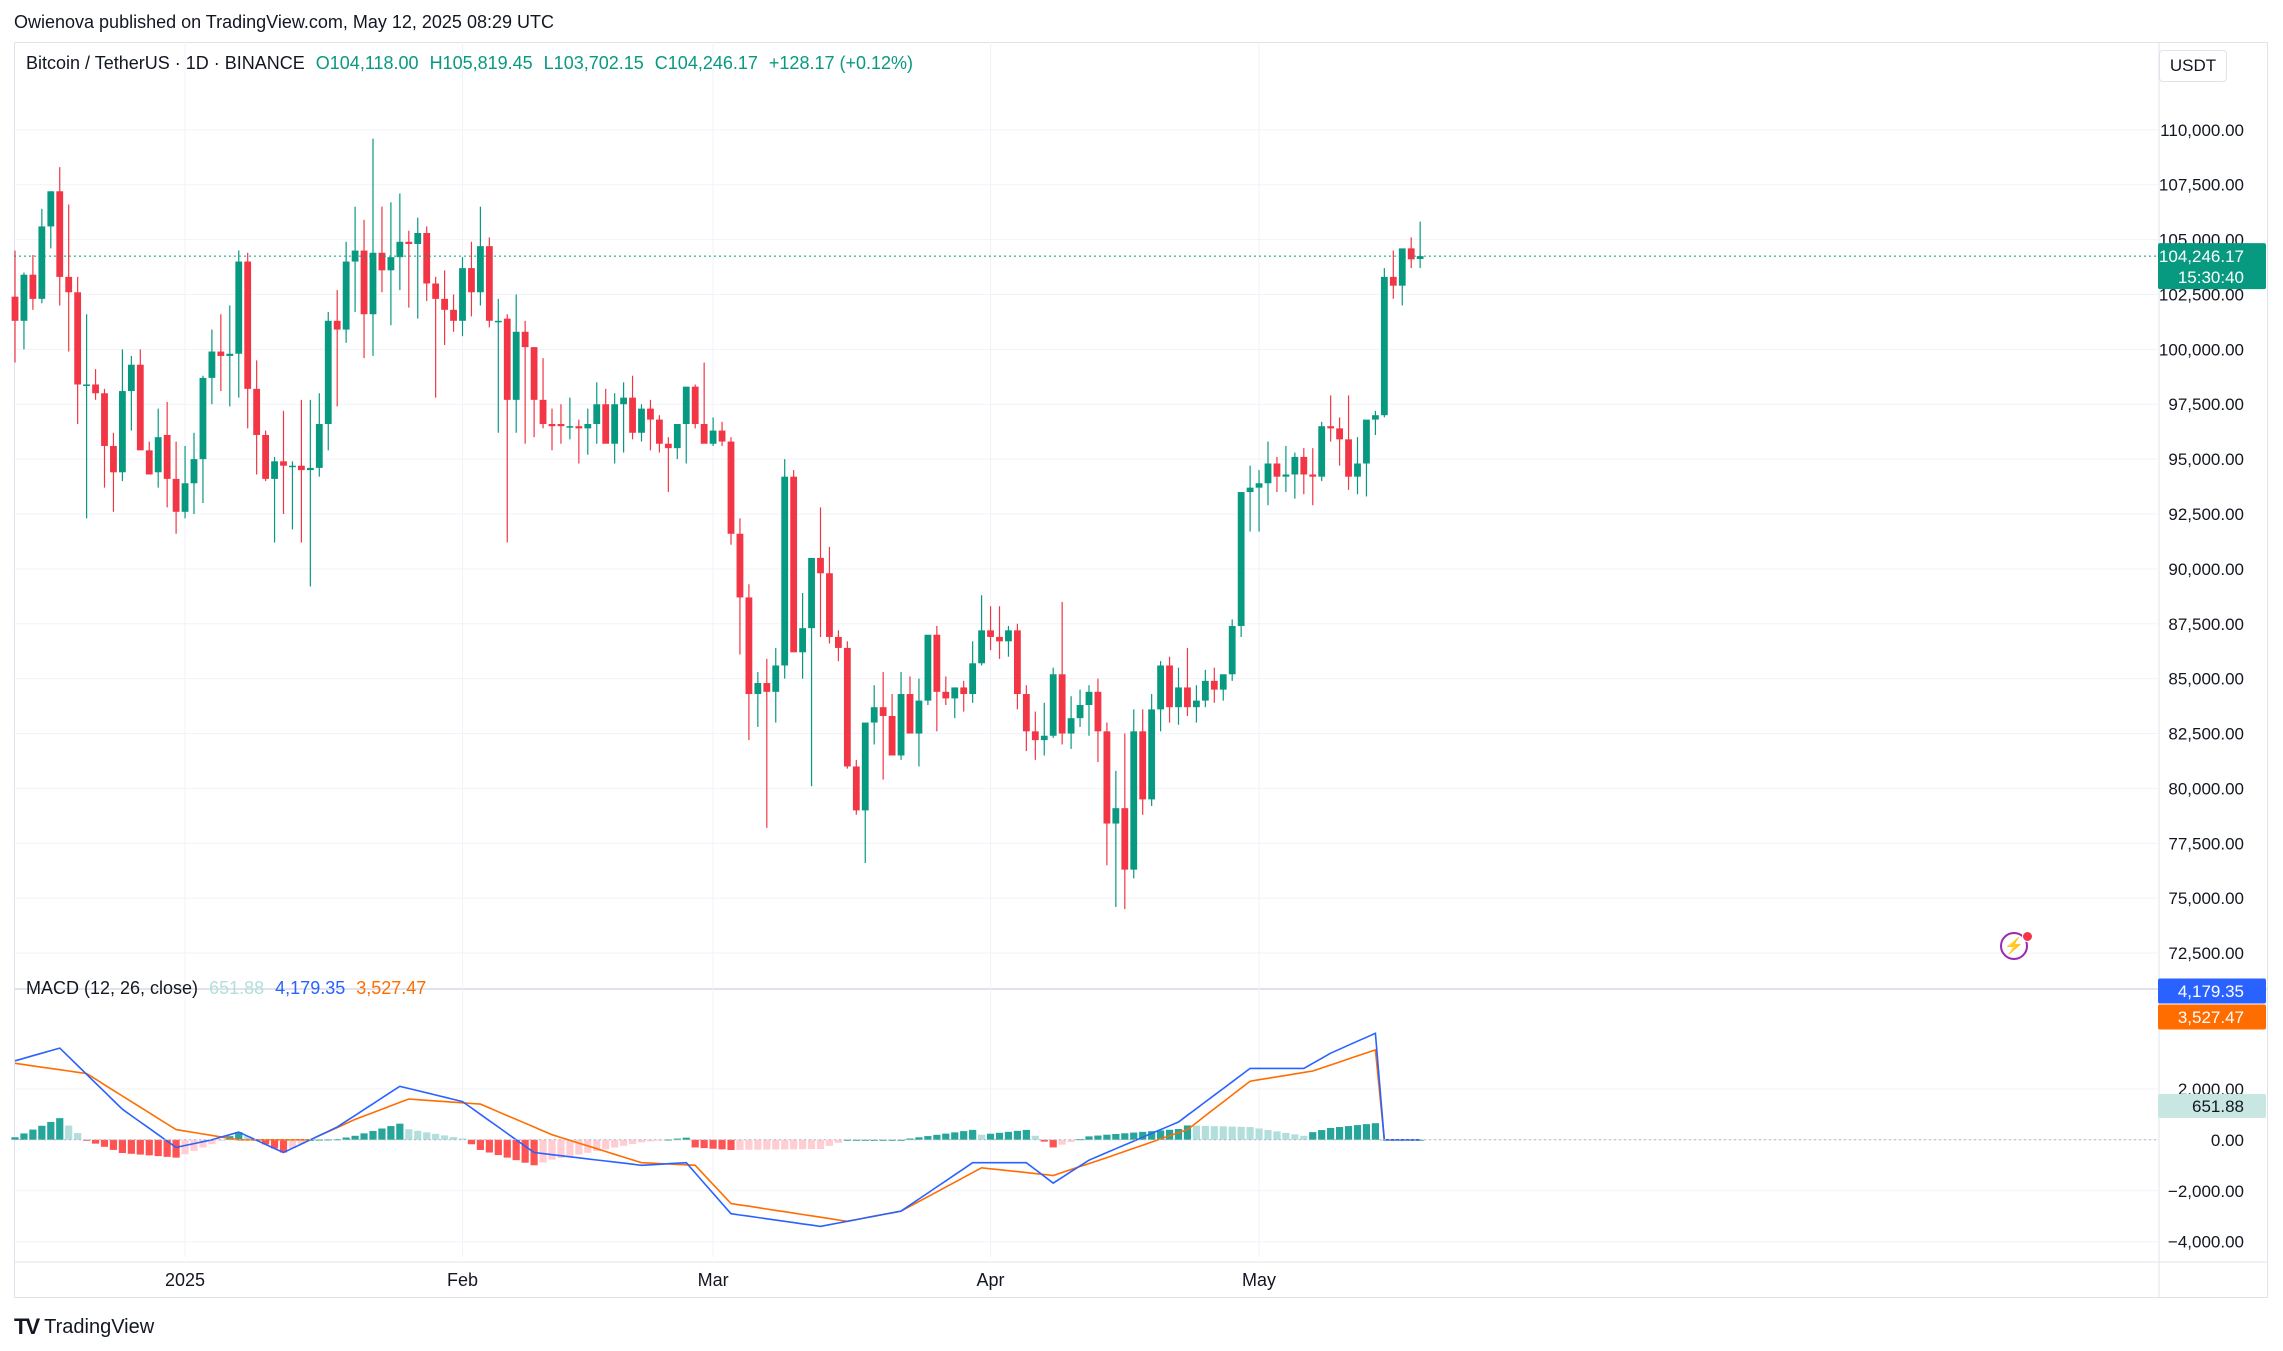 This screenshot has width=2283, height=1351. I want to click on tradingview-logo-icon: TV, so click(27, 1326).